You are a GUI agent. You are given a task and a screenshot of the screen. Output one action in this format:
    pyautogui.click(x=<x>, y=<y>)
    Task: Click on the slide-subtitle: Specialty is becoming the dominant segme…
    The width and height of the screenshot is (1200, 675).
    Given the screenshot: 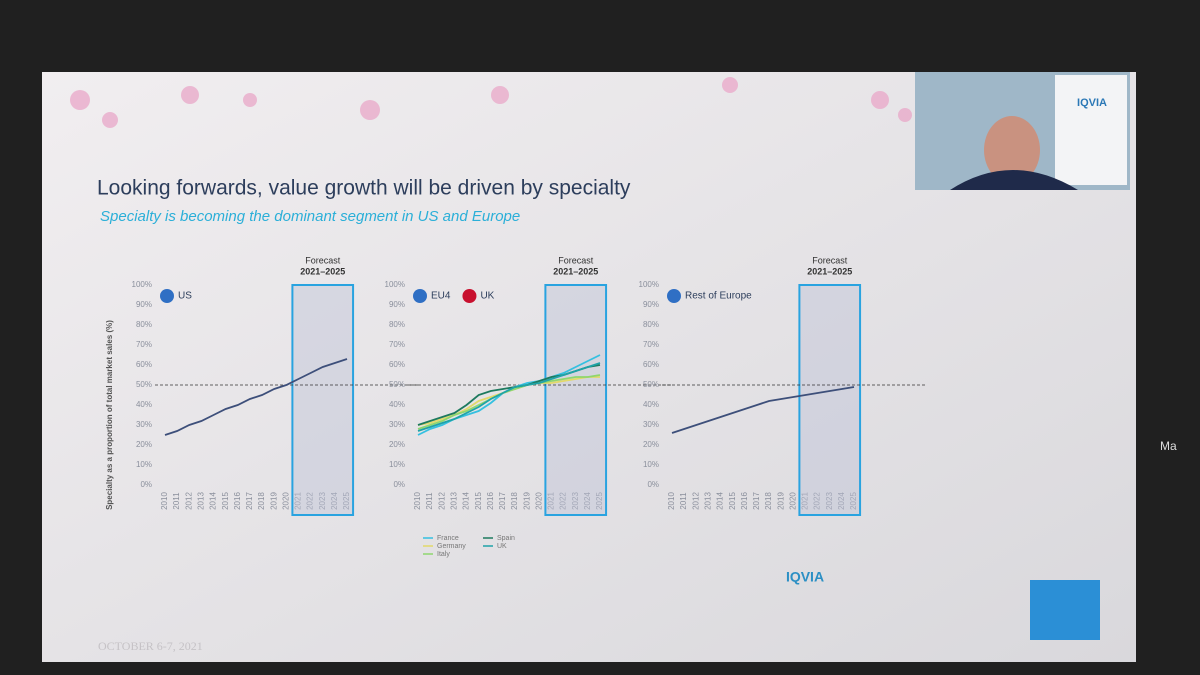 What is the action you would take?
    pyautogui.click(x=310, y=216)
    